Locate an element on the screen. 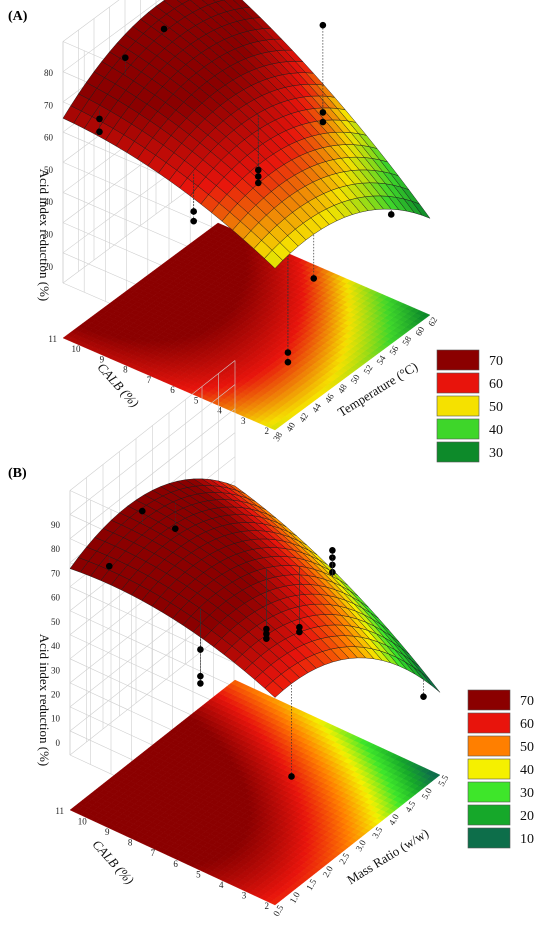 The height and width of the screenshot is (932, 550). z-axis-title: Acid index reduction (%) is located at coordinates (44, 235).